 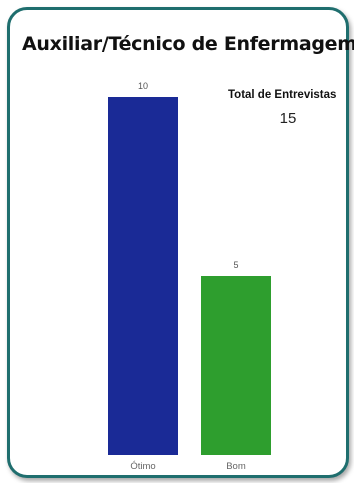 What do you see at coordinates (143, 276) in the screenshot?
I see `bar-ótimo` at bounding box center [143, 276].